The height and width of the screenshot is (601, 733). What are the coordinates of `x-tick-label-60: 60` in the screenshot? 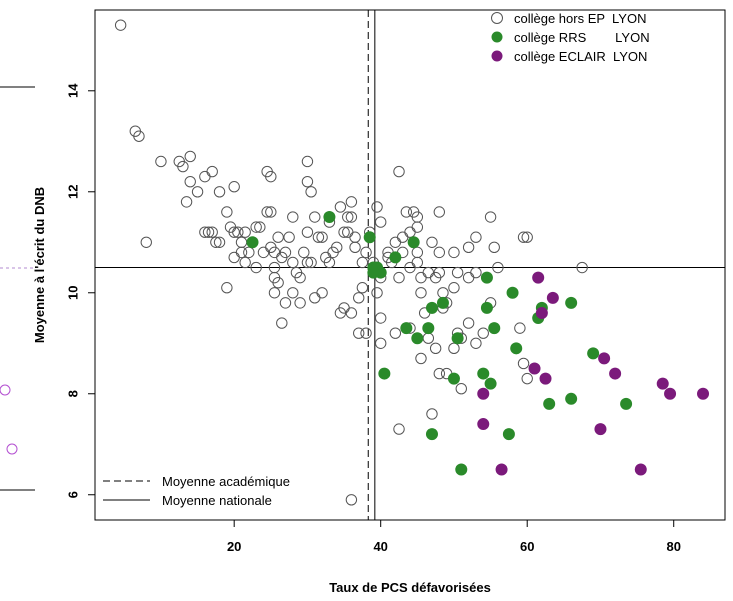 It's located at (527, 546).